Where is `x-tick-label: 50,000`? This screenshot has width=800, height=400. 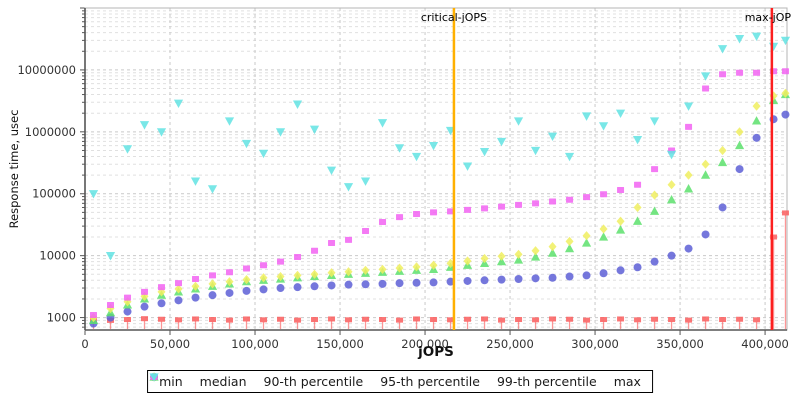
x-tick-label: 50,000 is located at coordinates (170, 344).